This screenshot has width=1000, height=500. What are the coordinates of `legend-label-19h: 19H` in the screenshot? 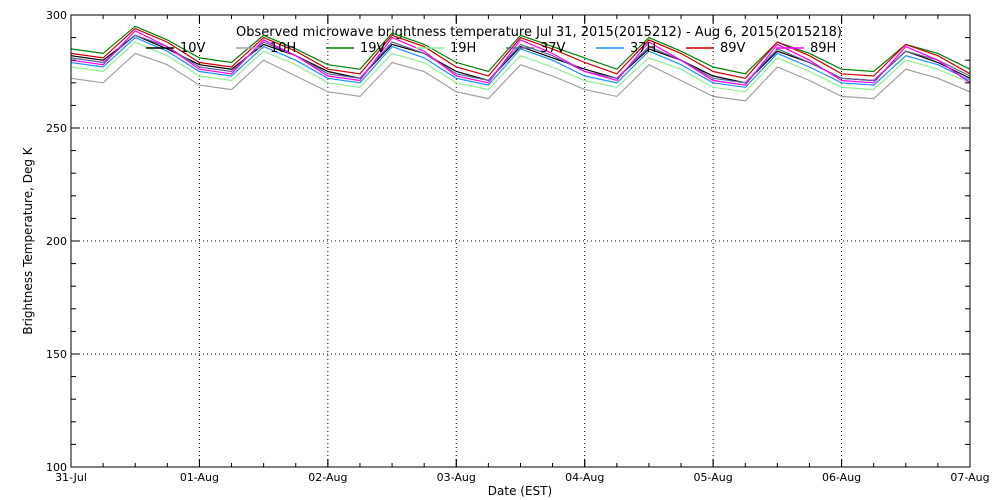 It's located at (463, 48).